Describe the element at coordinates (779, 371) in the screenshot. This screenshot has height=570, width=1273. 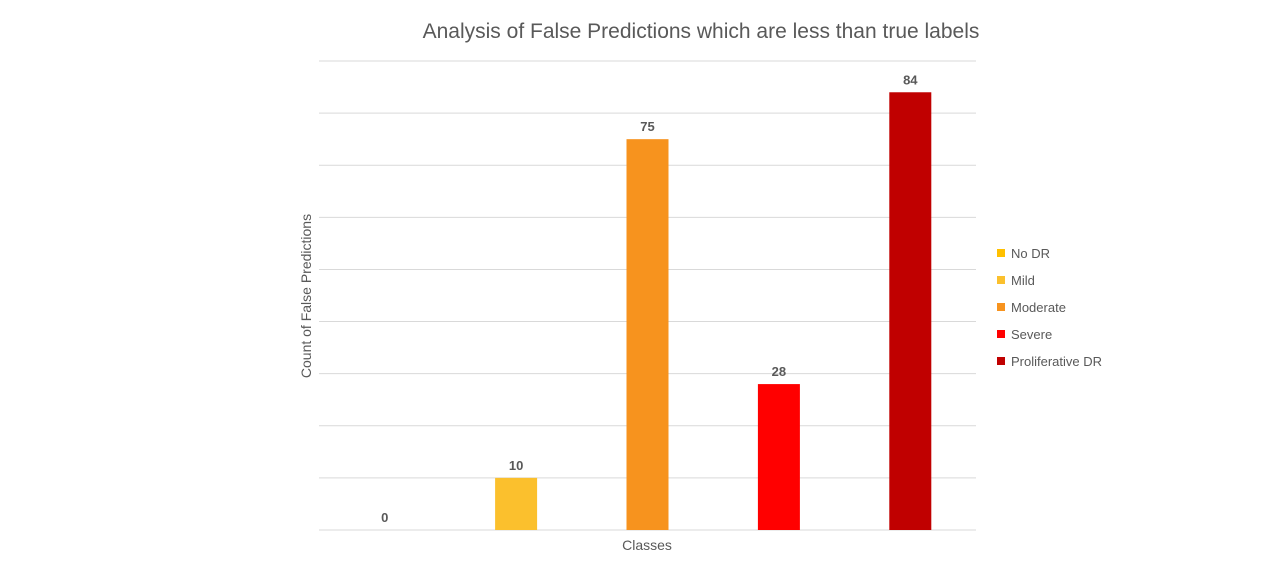
I see `data-label-severe: 28` at that location.